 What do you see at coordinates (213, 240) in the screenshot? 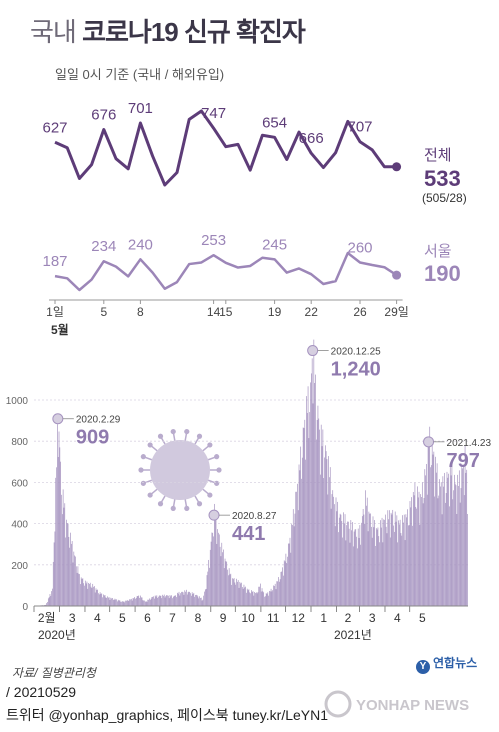
I see `line-data-label: 253` at bounding box center [213, 240].